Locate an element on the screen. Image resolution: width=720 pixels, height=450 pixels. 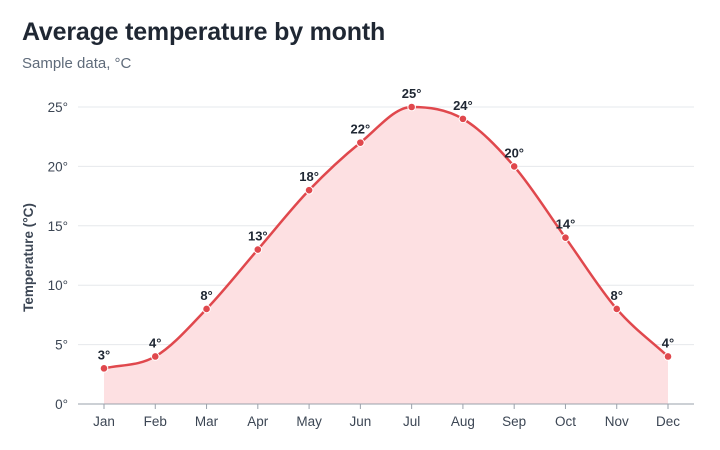
x-tick-label: Oct is located at coordinates (565, 421).